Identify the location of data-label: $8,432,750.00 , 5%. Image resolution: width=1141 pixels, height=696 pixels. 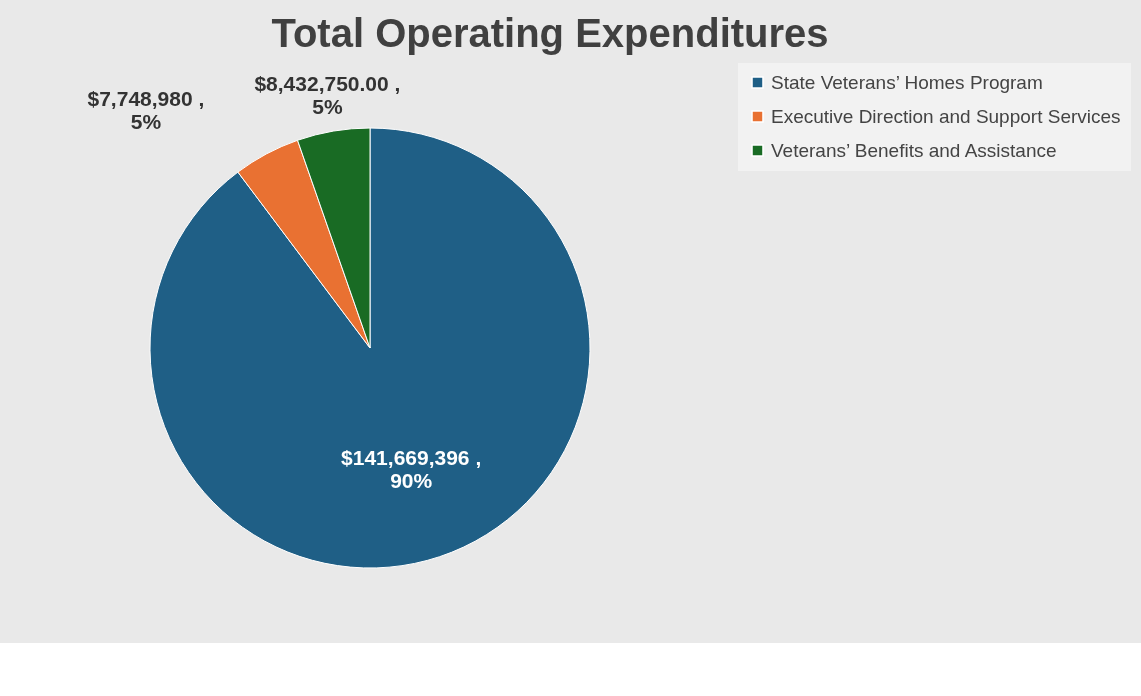
(327, 94).